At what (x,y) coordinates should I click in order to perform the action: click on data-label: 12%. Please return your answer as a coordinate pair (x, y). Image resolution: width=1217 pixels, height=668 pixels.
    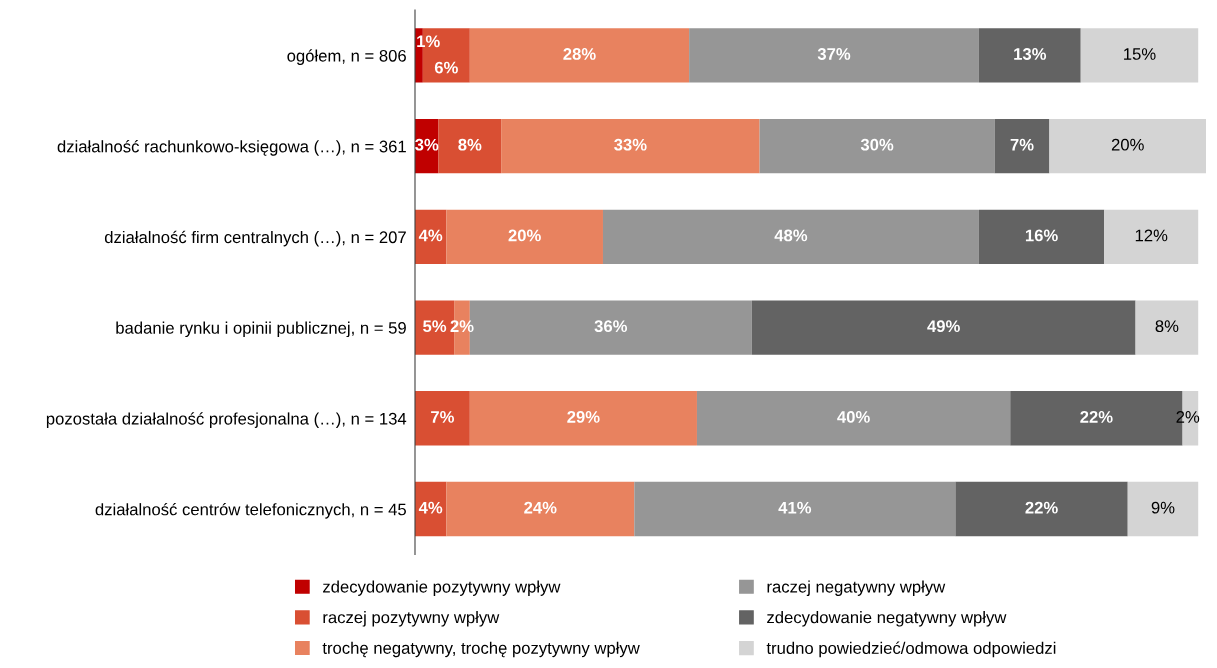
    Looking at the image, I should click on (1151, 235).